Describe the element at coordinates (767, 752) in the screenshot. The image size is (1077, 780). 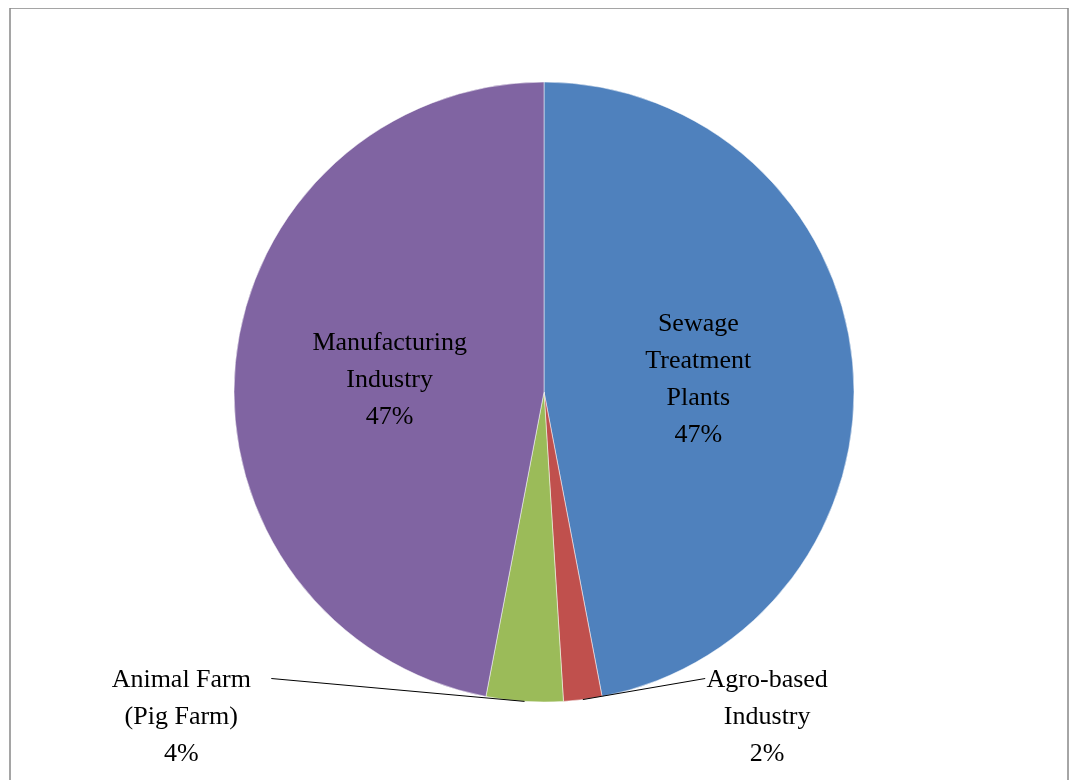
I see `data-label: 2%` at that location.